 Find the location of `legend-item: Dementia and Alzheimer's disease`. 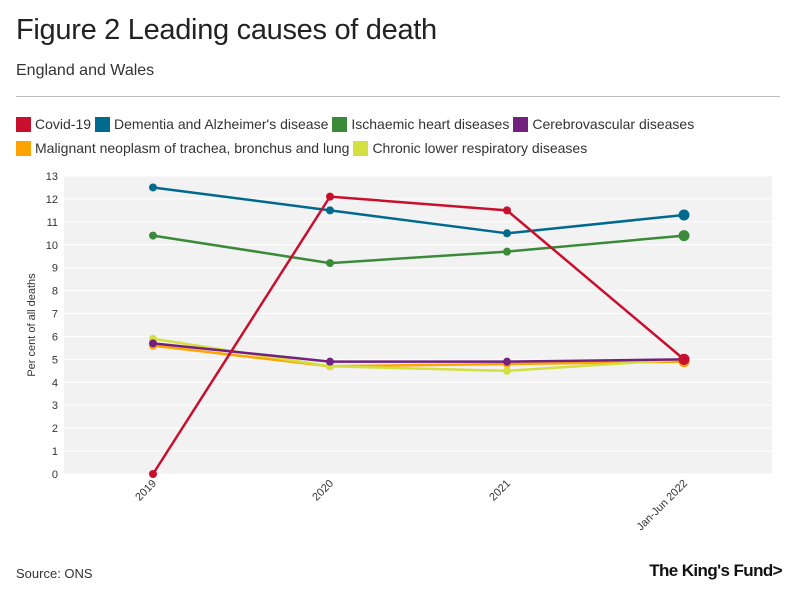

legend-item: Dementia and Alzheimer's disease is located at coordinates (211, 124).